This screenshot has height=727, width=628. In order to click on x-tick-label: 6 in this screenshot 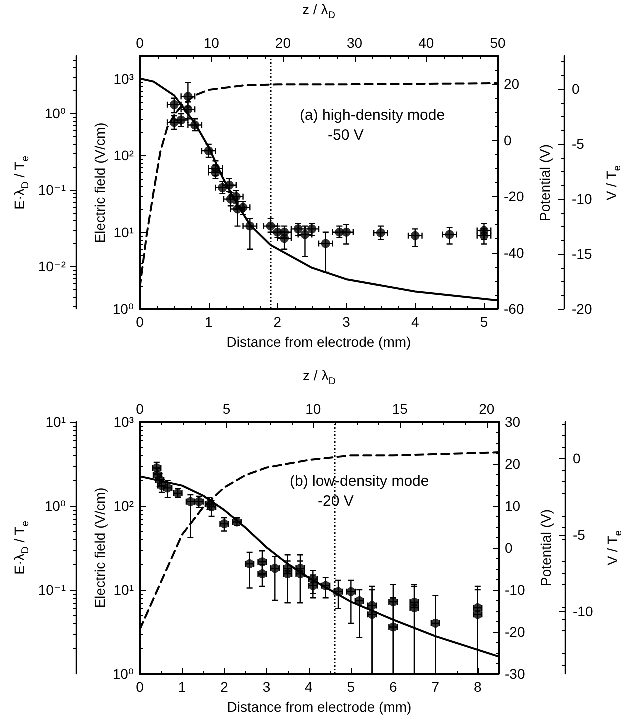, I will do `click(394, 687)`.